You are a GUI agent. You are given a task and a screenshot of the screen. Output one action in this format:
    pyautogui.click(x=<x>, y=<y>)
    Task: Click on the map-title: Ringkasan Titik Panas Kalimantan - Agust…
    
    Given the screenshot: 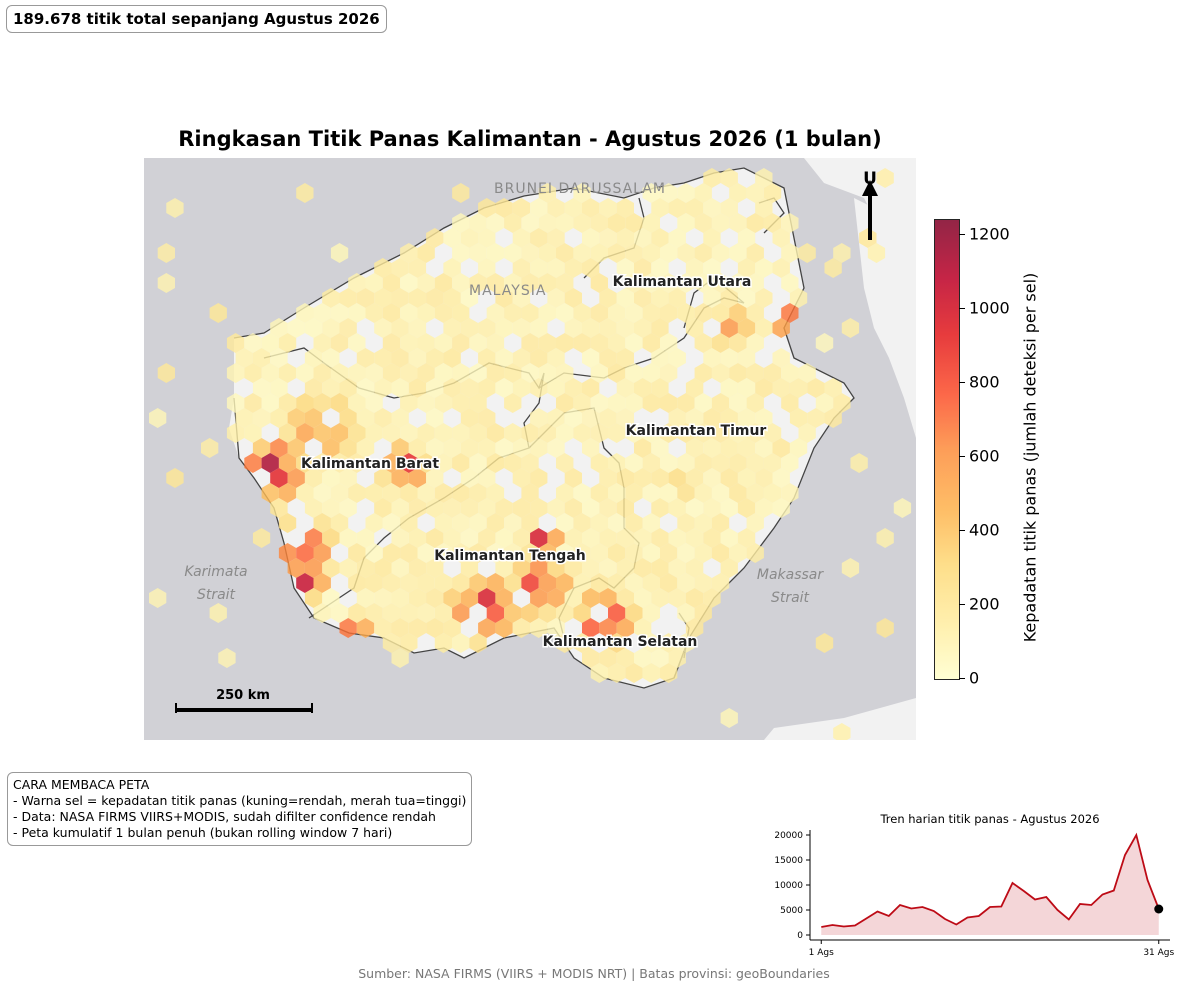 What is the action you would take?
    pyautogui.click(x=530, y=139)
    